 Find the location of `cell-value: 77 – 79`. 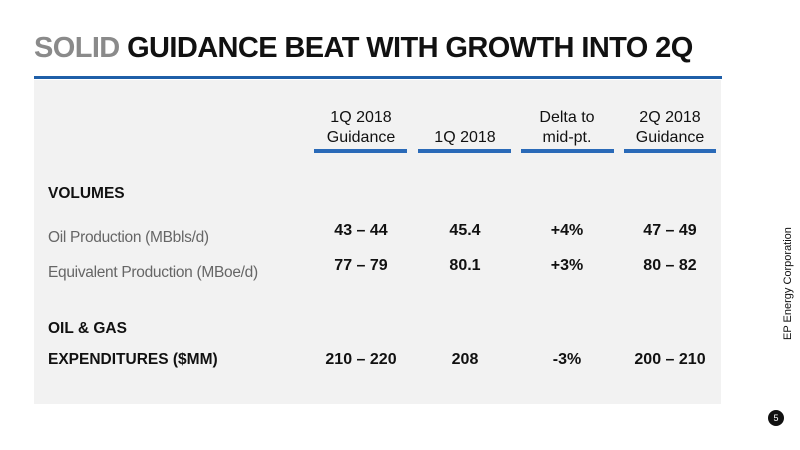

cell-value: 77 – 79 is located at coordinates (361, 265).